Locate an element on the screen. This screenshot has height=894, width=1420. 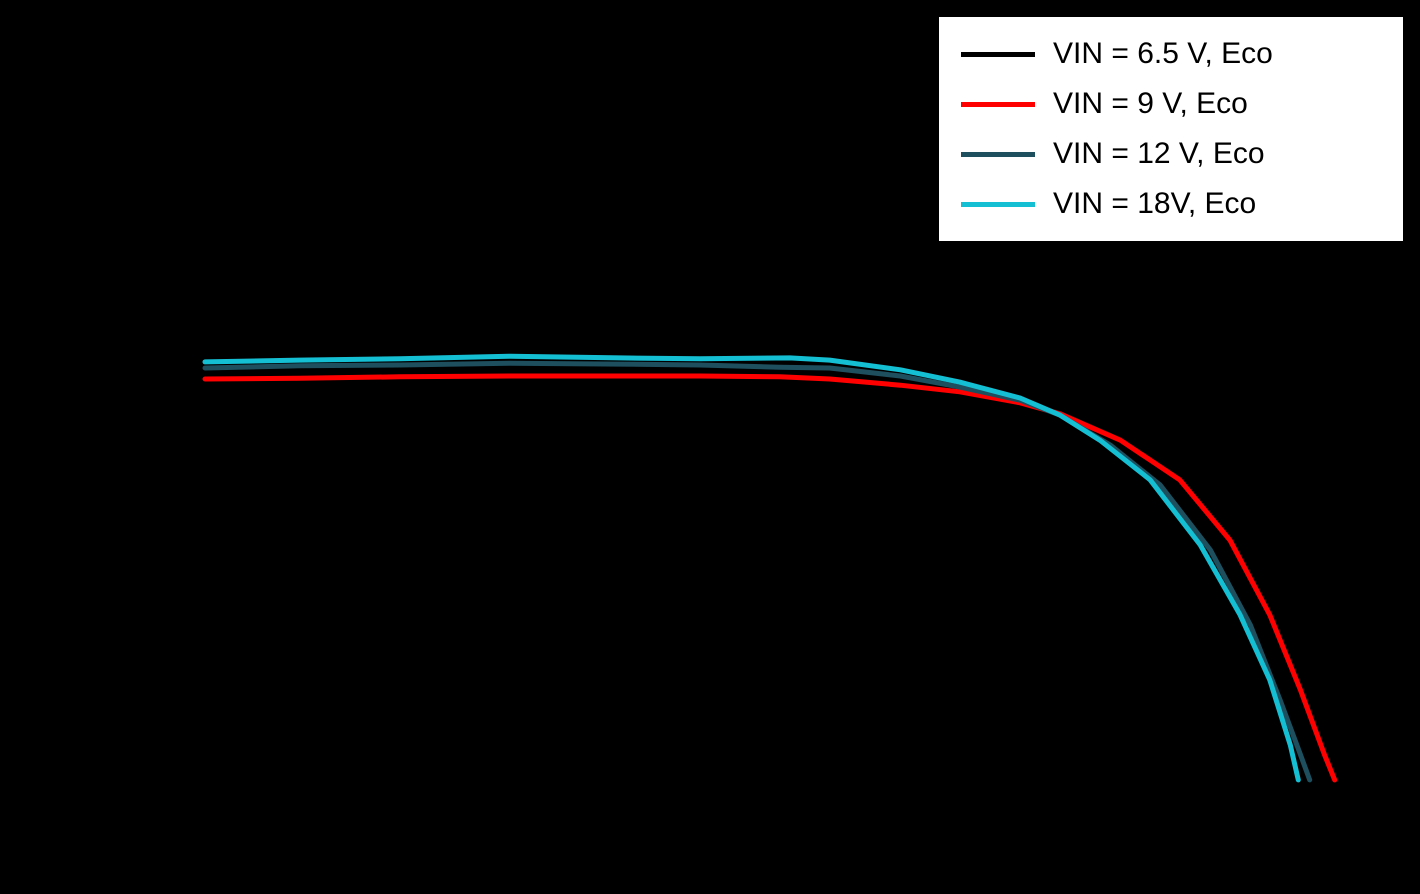
legend-label: VIN = 18V, Eco is located at coordinates (1155, 203).